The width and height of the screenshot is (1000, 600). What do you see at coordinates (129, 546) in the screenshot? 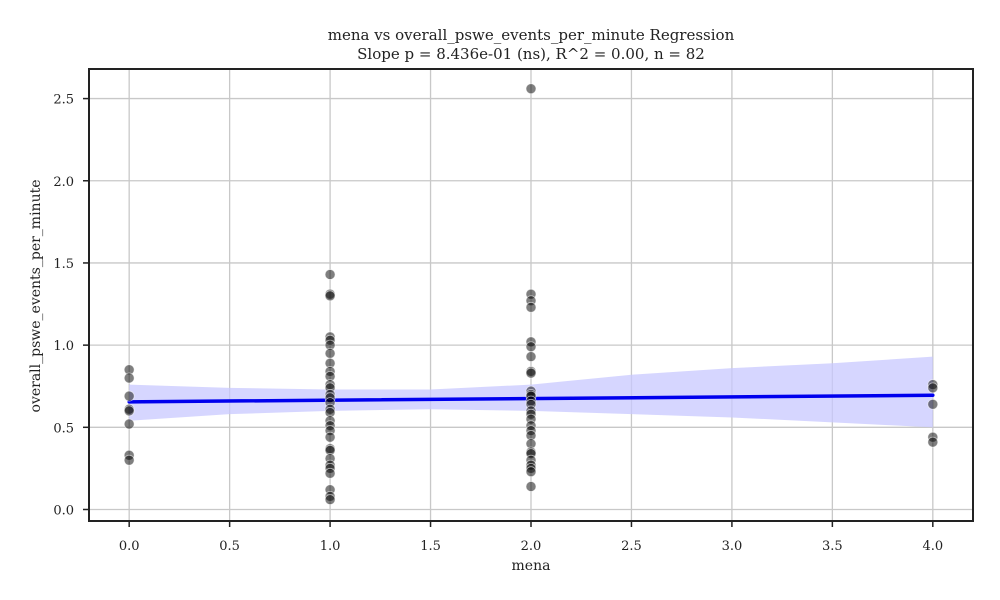
I see `x-tick-label: 0.0` at bounding box center [129, 546].